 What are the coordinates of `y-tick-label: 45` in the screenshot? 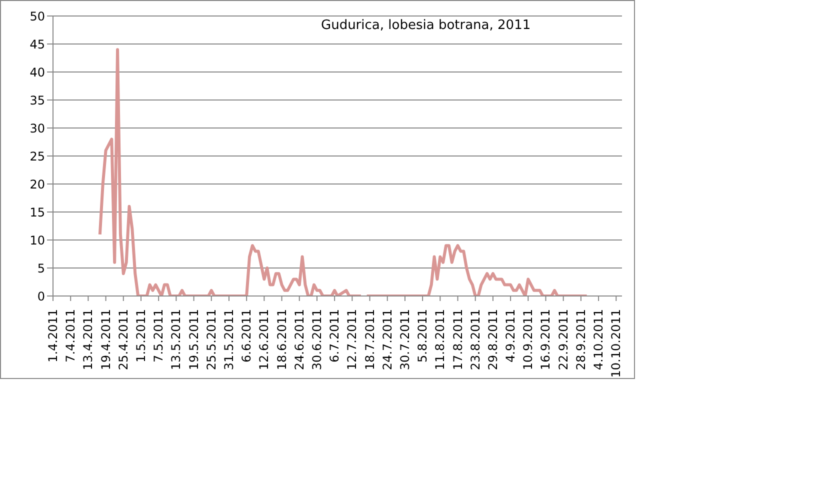 It's located at (37, 44).